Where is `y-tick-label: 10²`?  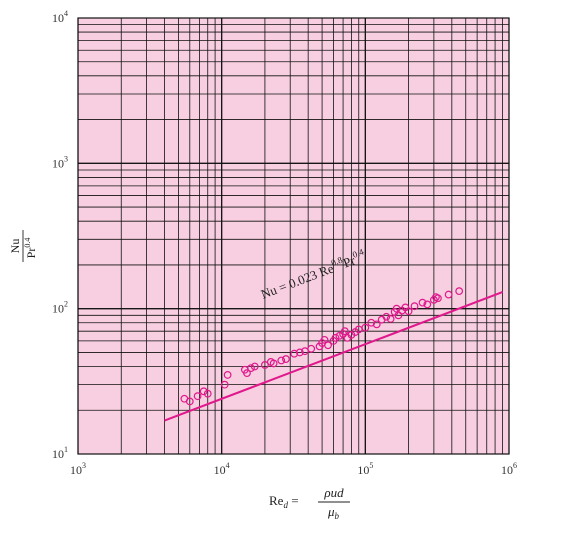 y-tick-label: 10² is located at coordinates (60, 308).